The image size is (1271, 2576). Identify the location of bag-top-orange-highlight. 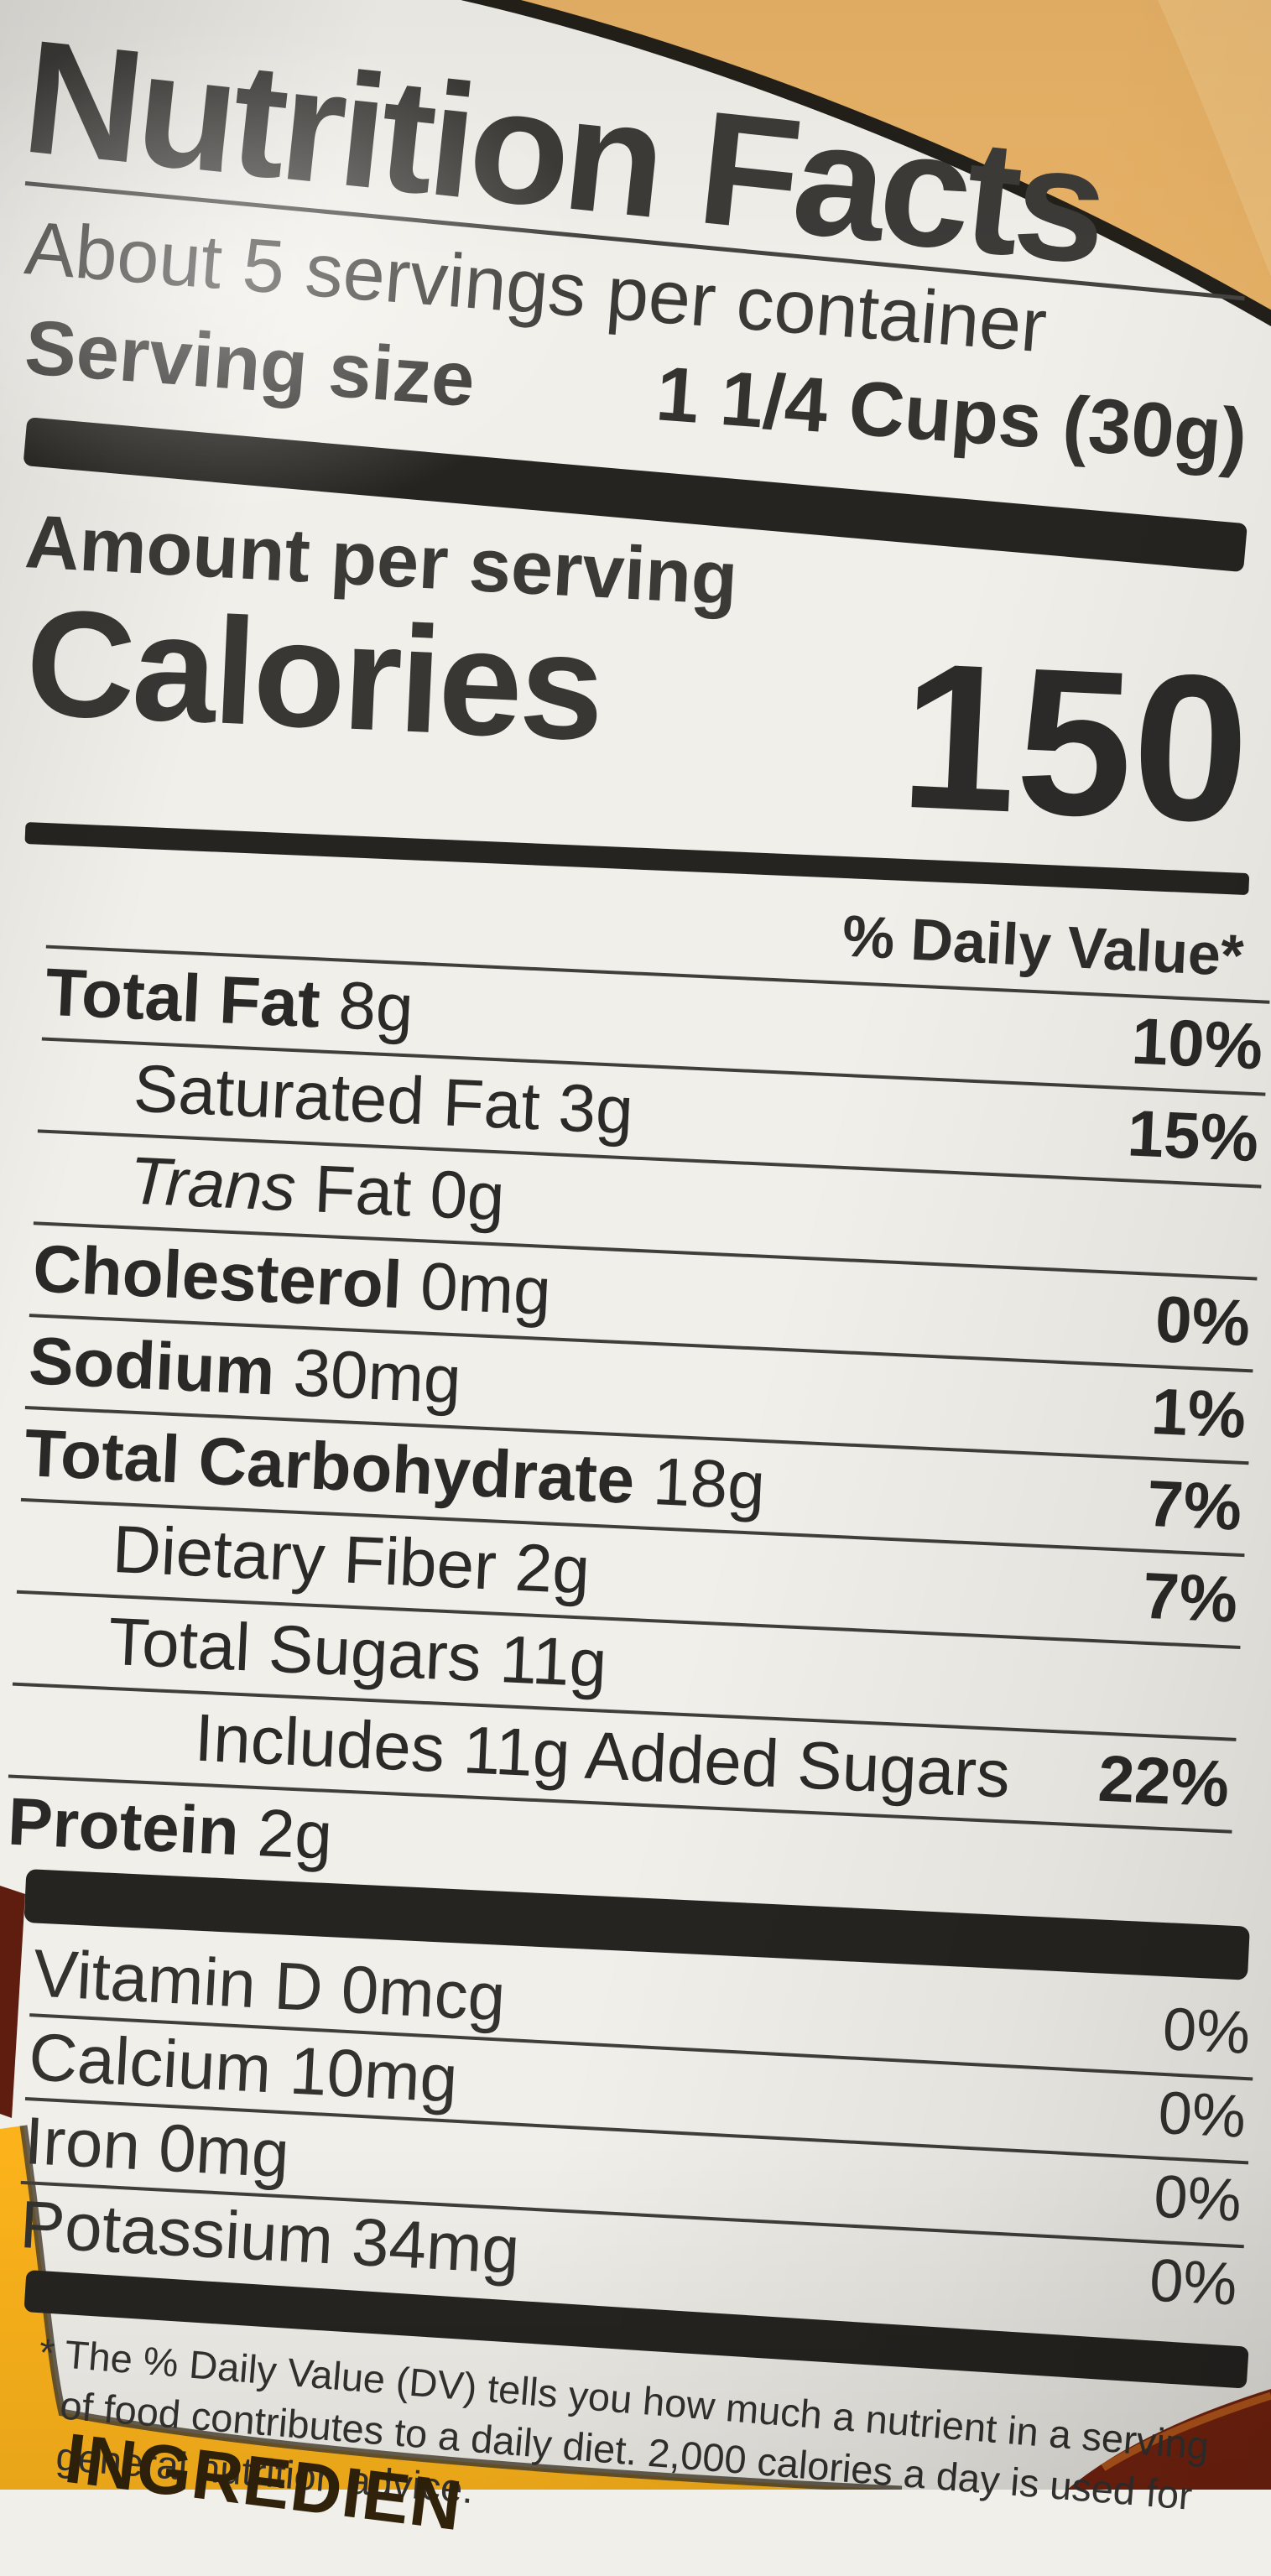
(1214, 138).